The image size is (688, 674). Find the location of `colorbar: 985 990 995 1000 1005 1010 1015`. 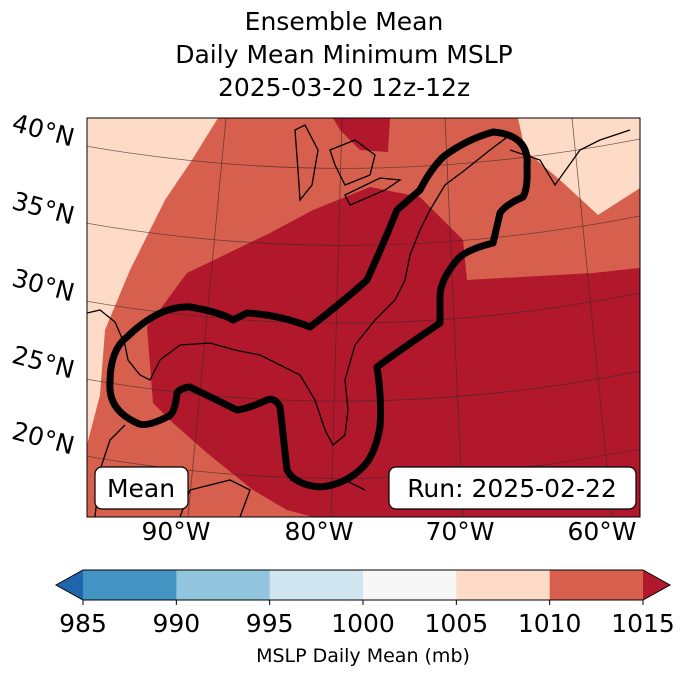

colorbar: 985 990 995 1000 1005 1010 1015 is located at coordinates (364, 603).